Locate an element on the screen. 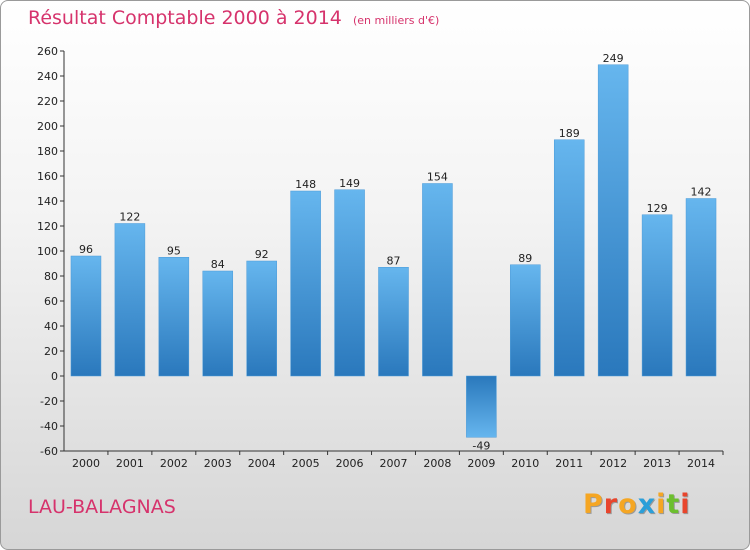 The width and height of the screenshot is (750, 550). chart-title: Résultat Comptable 2000 à 2014 is located at coordinates (185, 18).